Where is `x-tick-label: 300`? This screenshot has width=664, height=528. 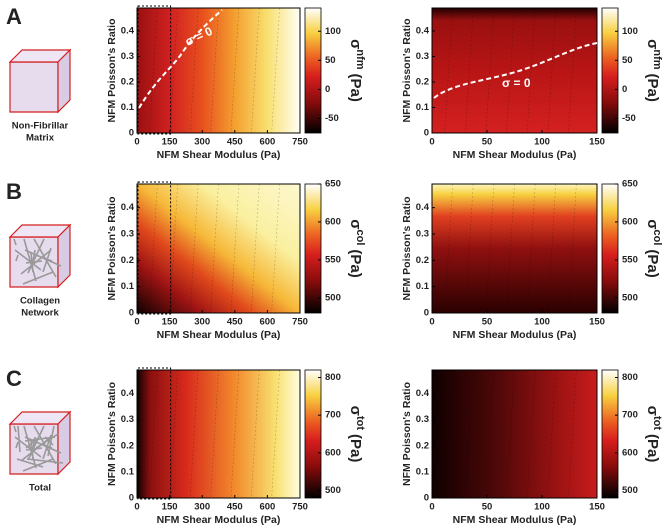 x-tick-label: 300 is located at coordinates (202, 322).